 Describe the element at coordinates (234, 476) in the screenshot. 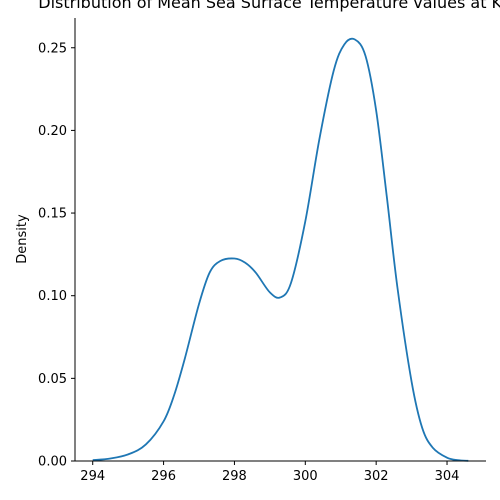

I see `x-tick-label: 298` at that location.